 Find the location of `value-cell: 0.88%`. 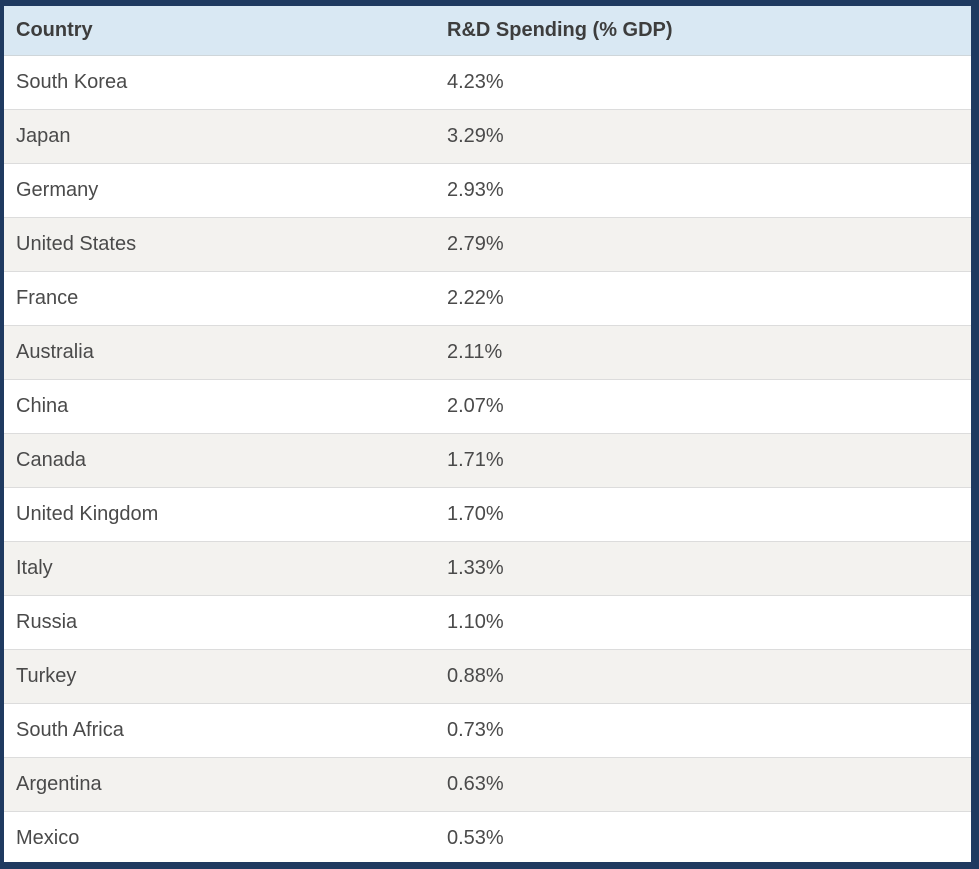

value-cell: 0.88% is located at coordinates (703, 676).